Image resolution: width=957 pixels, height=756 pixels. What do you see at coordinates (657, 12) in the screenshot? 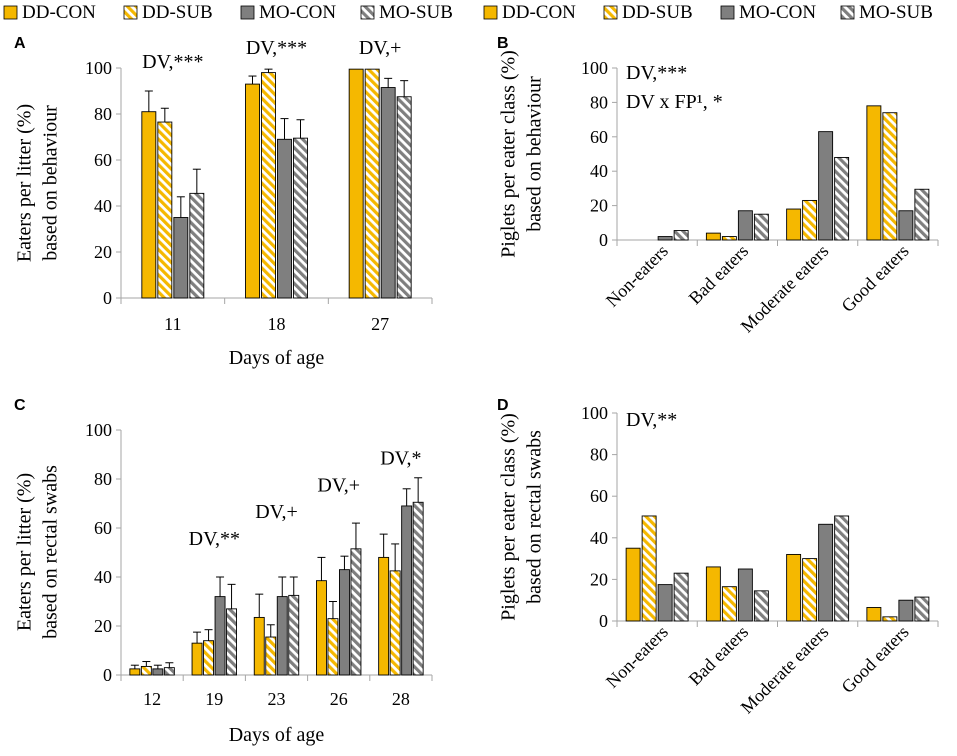
I see `legend-label-dd-sub-right: DD-SUB` at bounding box center [657, 12].